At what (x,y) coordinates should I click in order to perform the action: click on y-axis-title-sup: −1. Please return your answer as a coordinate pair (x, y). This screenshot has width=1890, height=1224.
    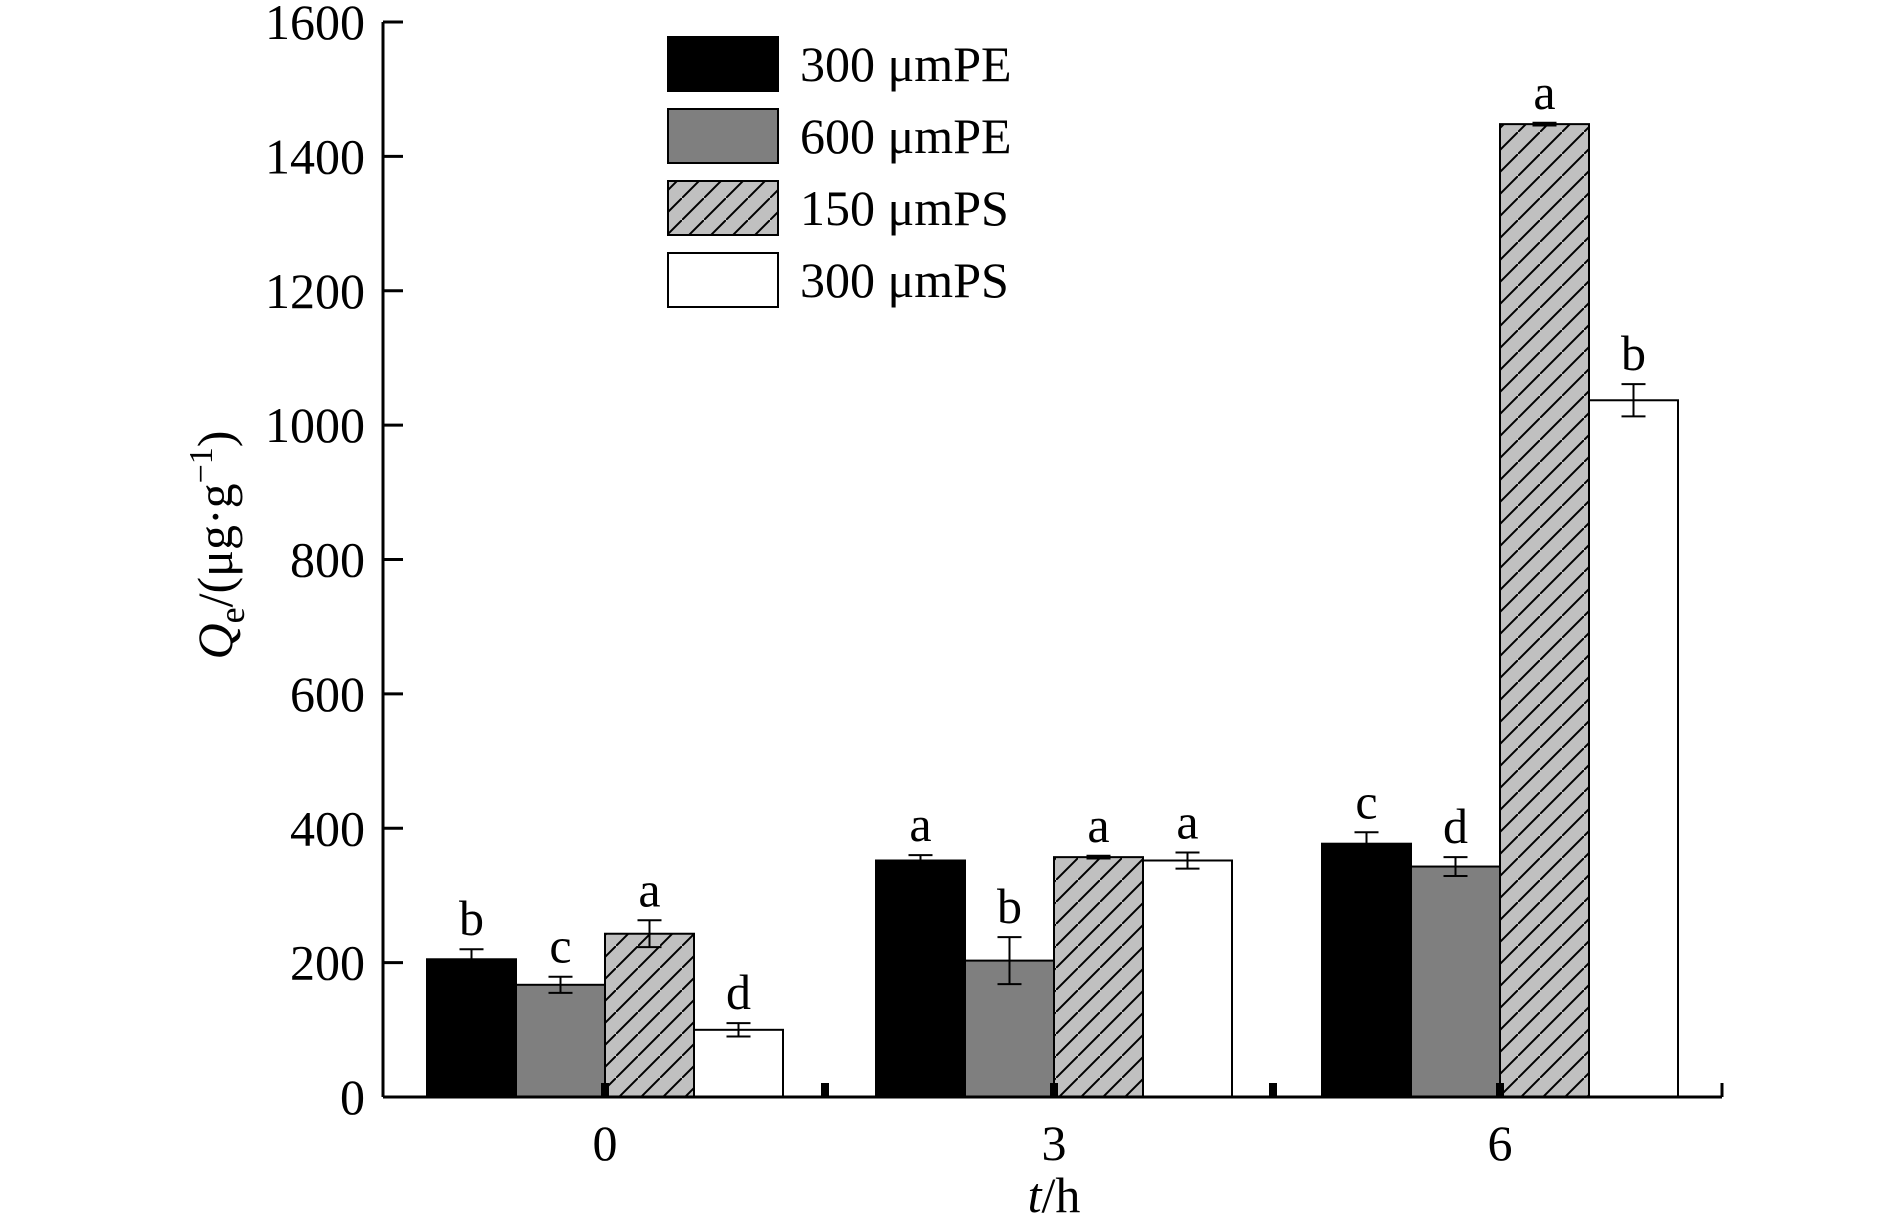
    Looking at the image, I should click on (201, 465).